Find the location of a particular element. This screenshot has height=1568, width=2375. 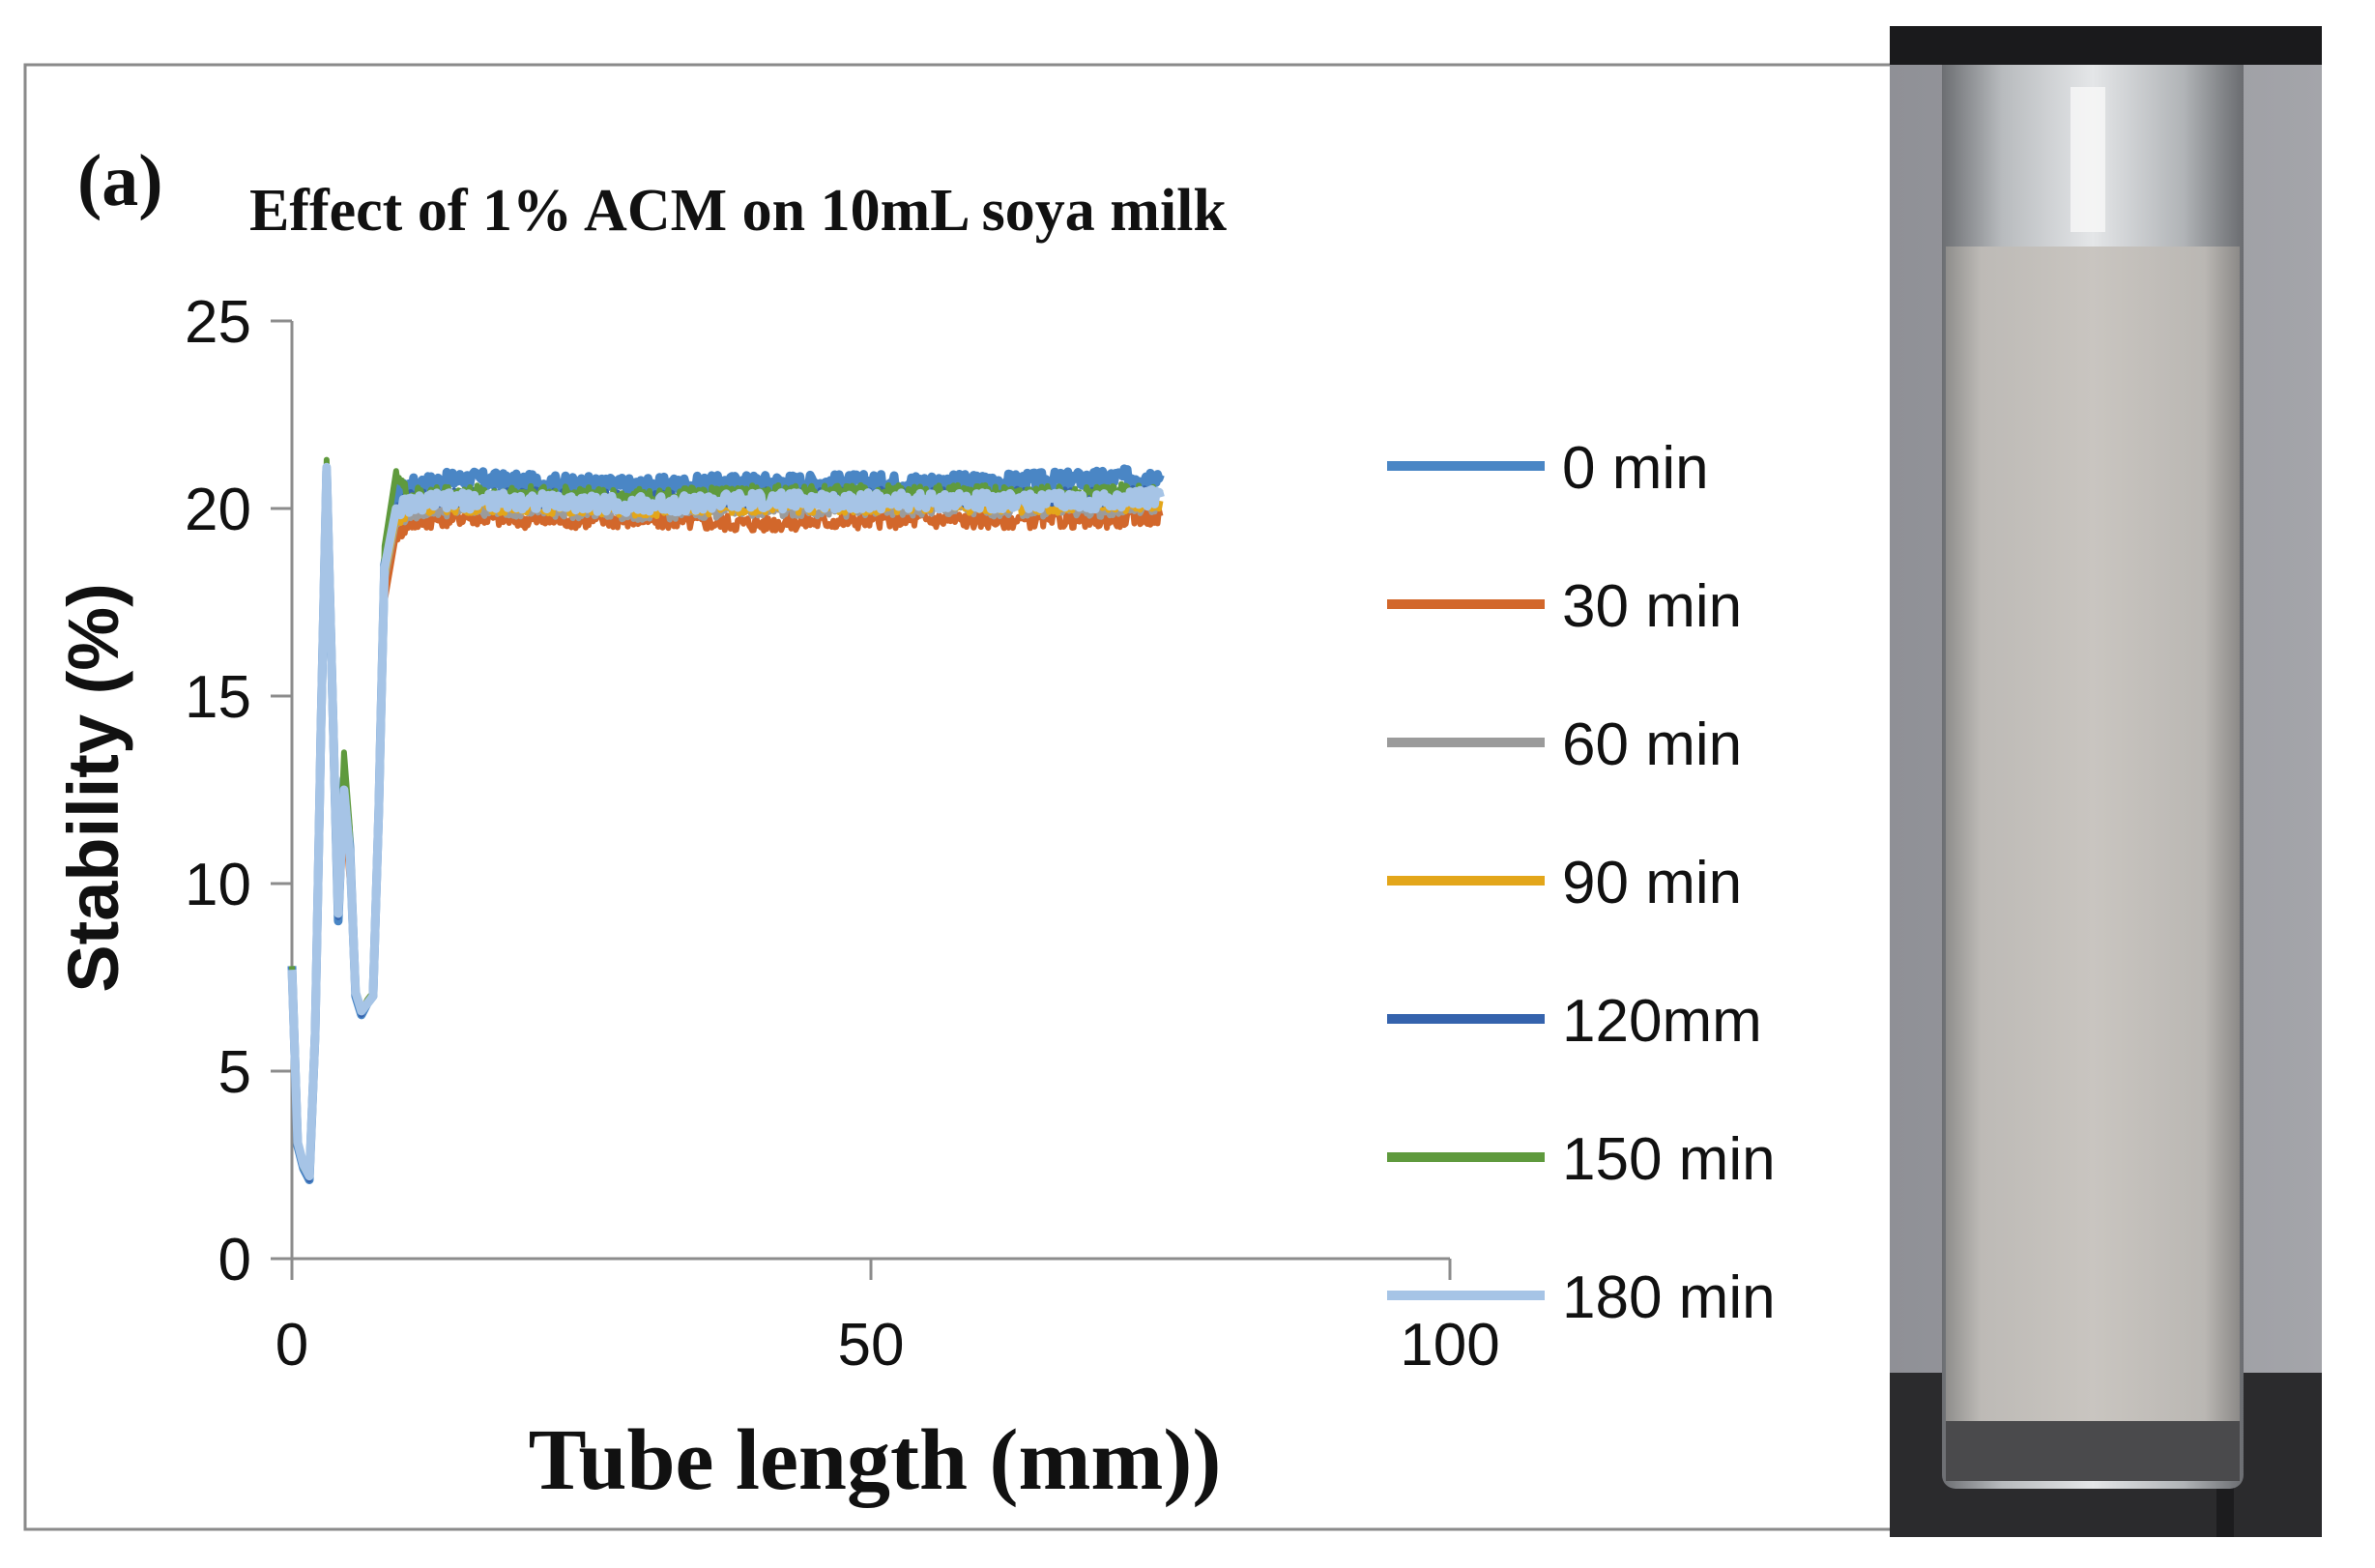

y-tick-label: 0 is located at coordinates (235, 1260).